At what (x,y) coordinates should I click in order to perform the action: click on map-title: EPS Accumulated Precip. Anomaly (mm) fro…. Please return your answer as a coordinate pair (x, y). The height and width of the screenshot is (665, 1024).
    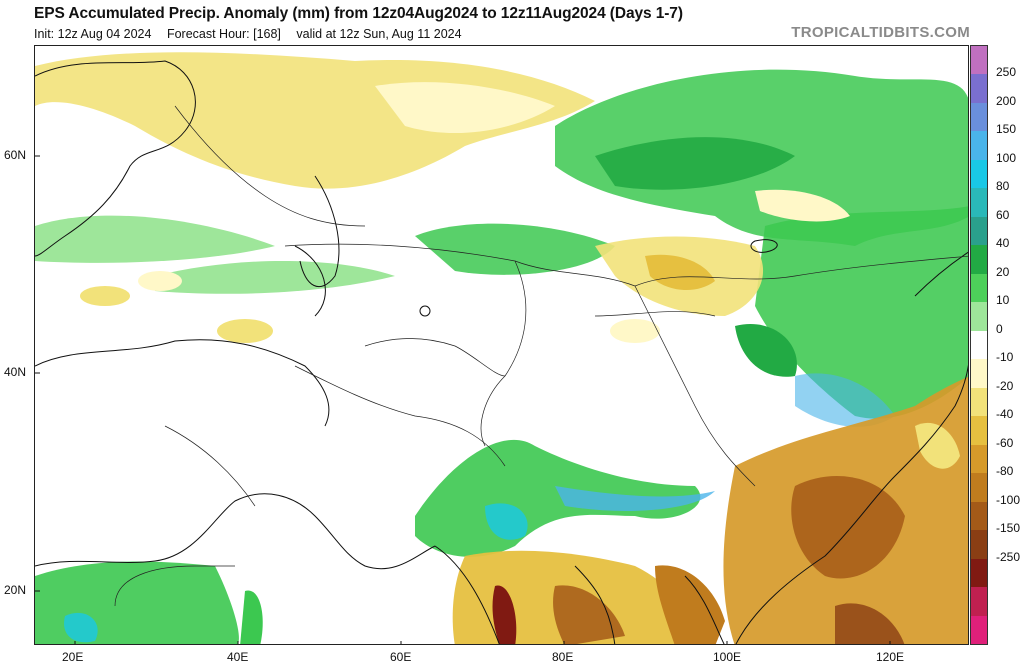
    Looking at the image, I should click on (358, 13).